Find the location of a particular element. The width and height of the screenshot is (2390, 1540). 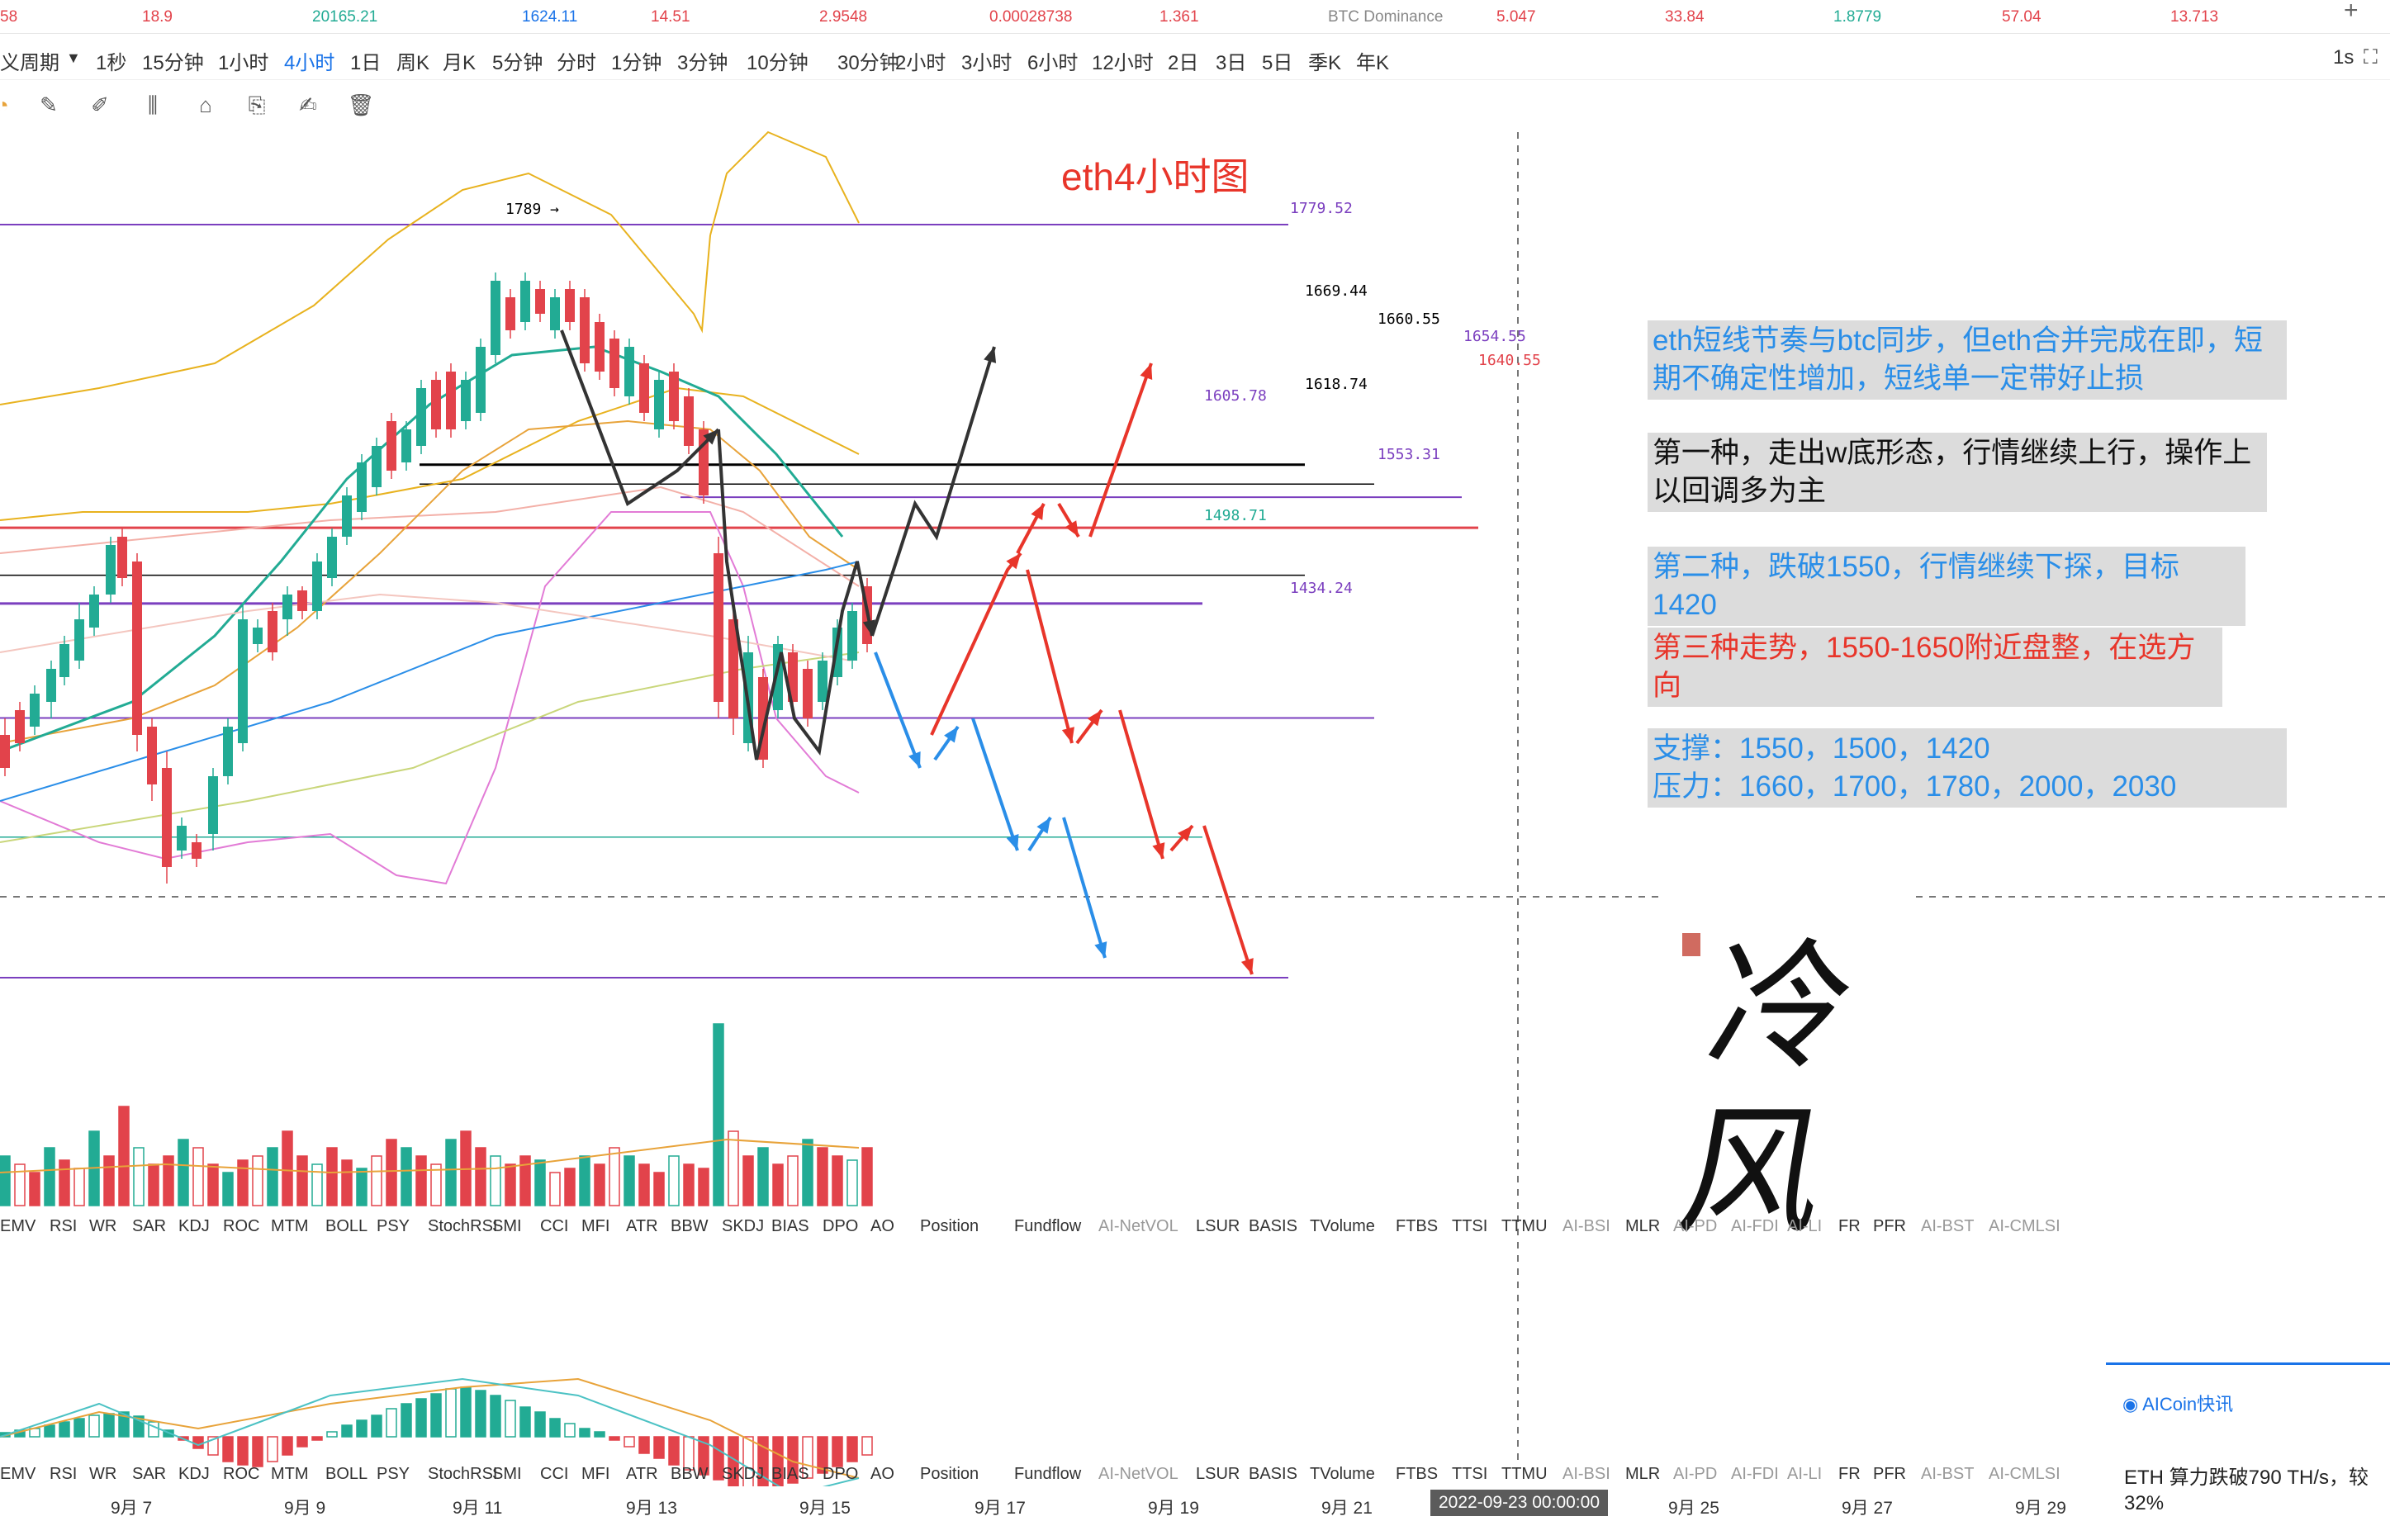

timeframe-9: 分时 is located at coordinates (576, 63).